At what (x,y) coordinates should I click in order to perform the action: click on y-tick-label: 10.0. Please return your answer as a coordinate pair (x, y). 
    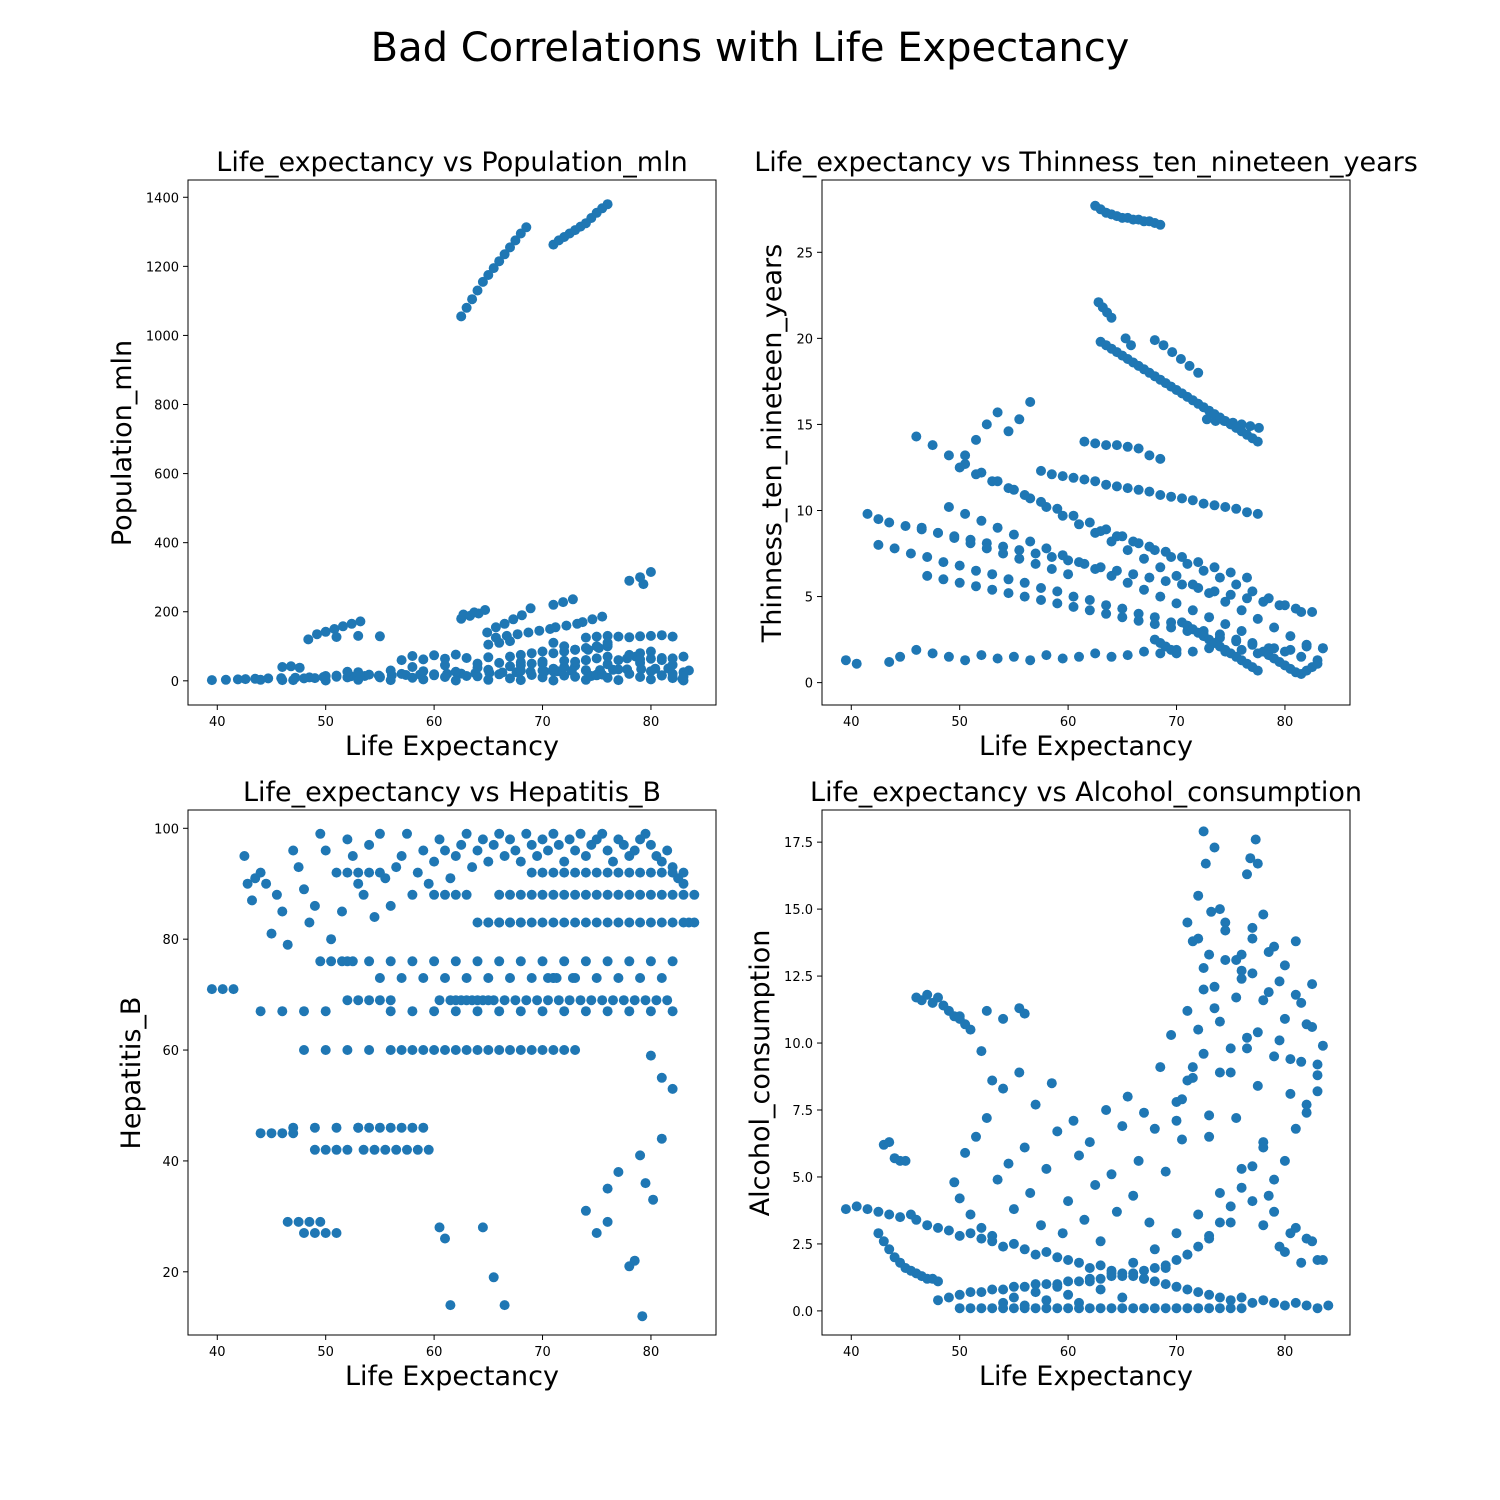
    Looking at the image, I should click on (798, 1044).